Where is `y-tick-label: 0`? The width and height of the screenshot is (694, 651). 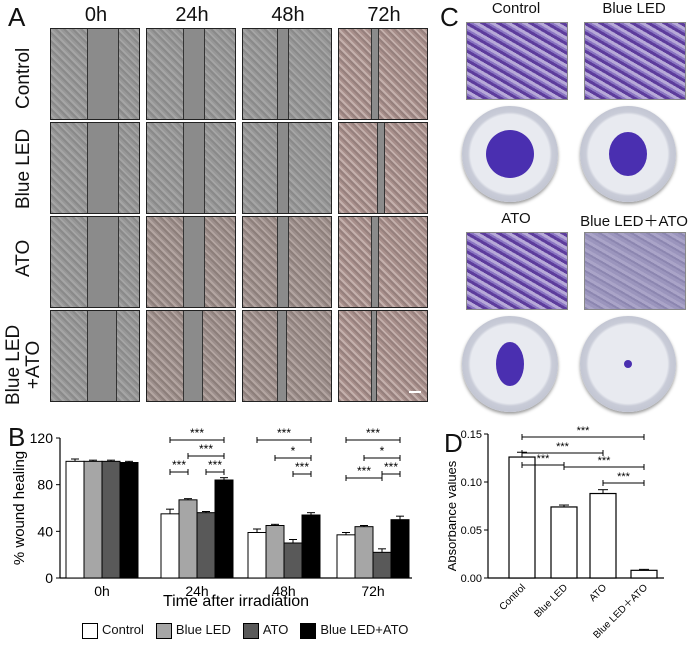 y-tick-label: 0 is located at coordinates (49, 578).